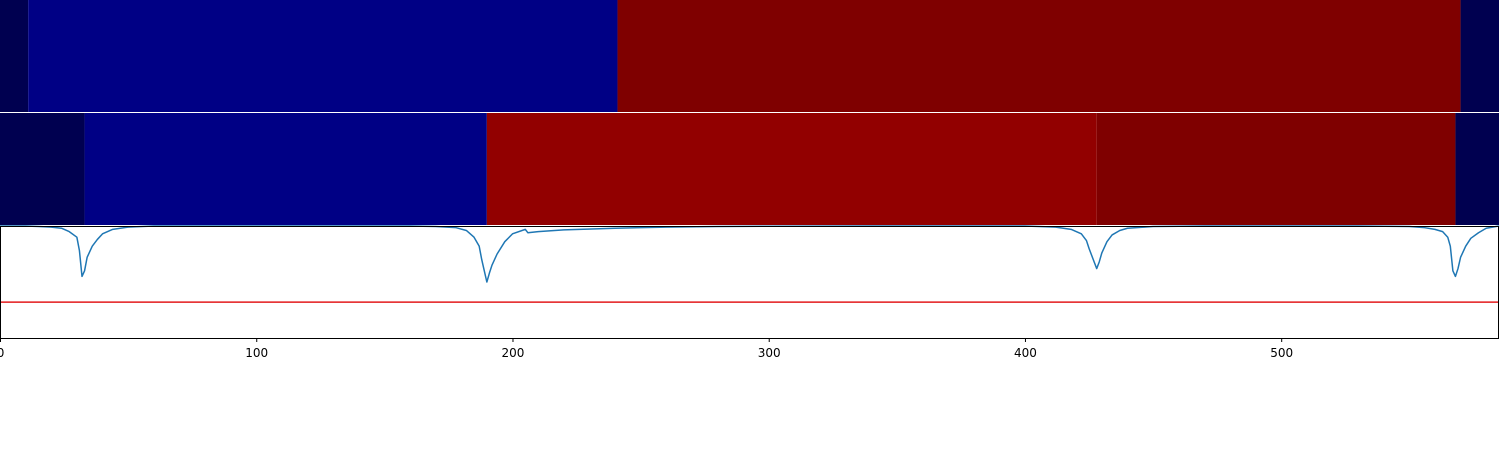 The image size is (1500, 450). I want to click on x-tick-label-300: 300, so click(769, 353).